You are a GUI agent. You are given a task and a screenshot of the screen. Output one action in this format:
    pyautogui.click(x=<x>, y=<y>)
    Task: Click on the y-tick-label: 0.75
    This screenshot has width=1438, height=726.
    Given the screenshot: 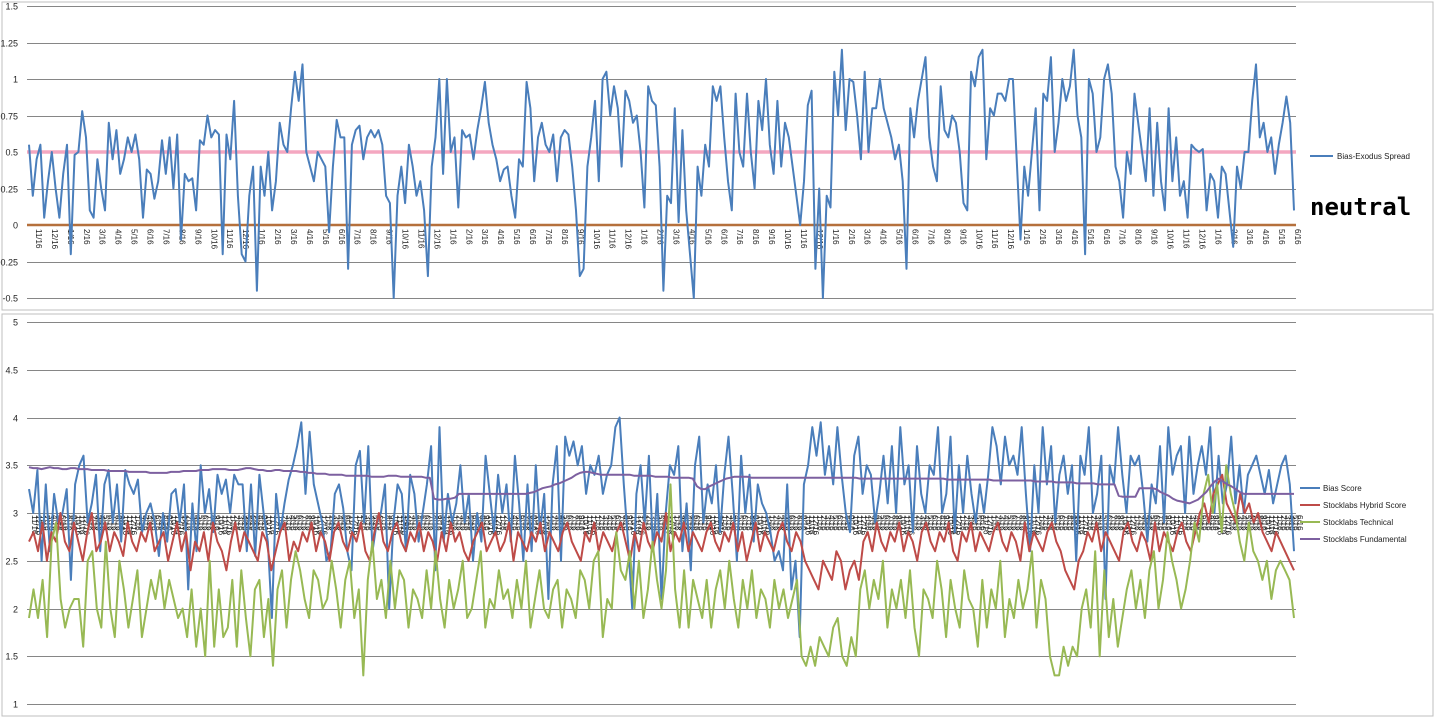 What is the action you would take?
    pyautogui.click(x=9, y=117)
    